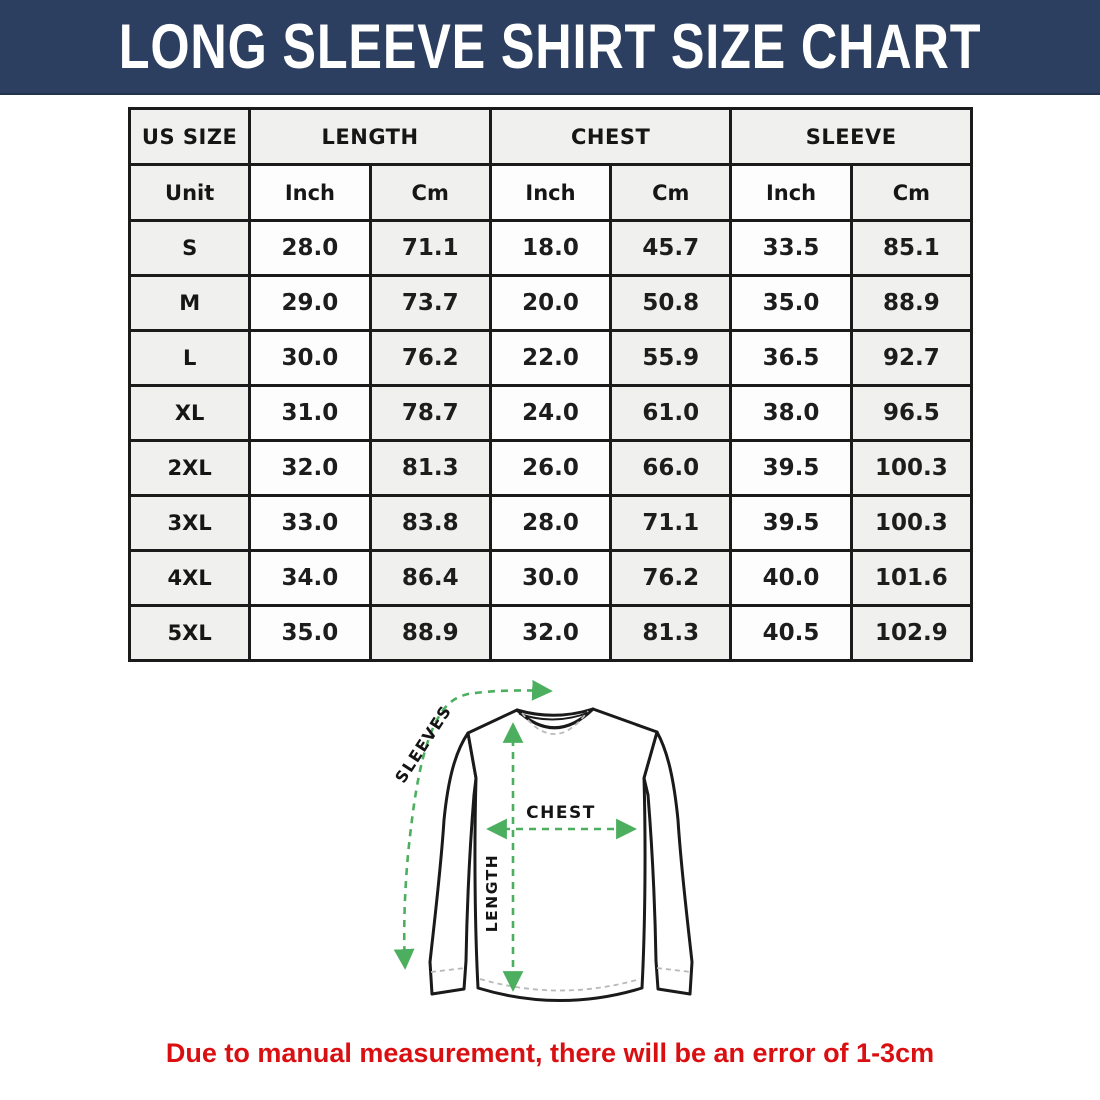 This screenshot has width=1100, height=1100. I want to click on value-cell: 45.7, so click(671, 248).